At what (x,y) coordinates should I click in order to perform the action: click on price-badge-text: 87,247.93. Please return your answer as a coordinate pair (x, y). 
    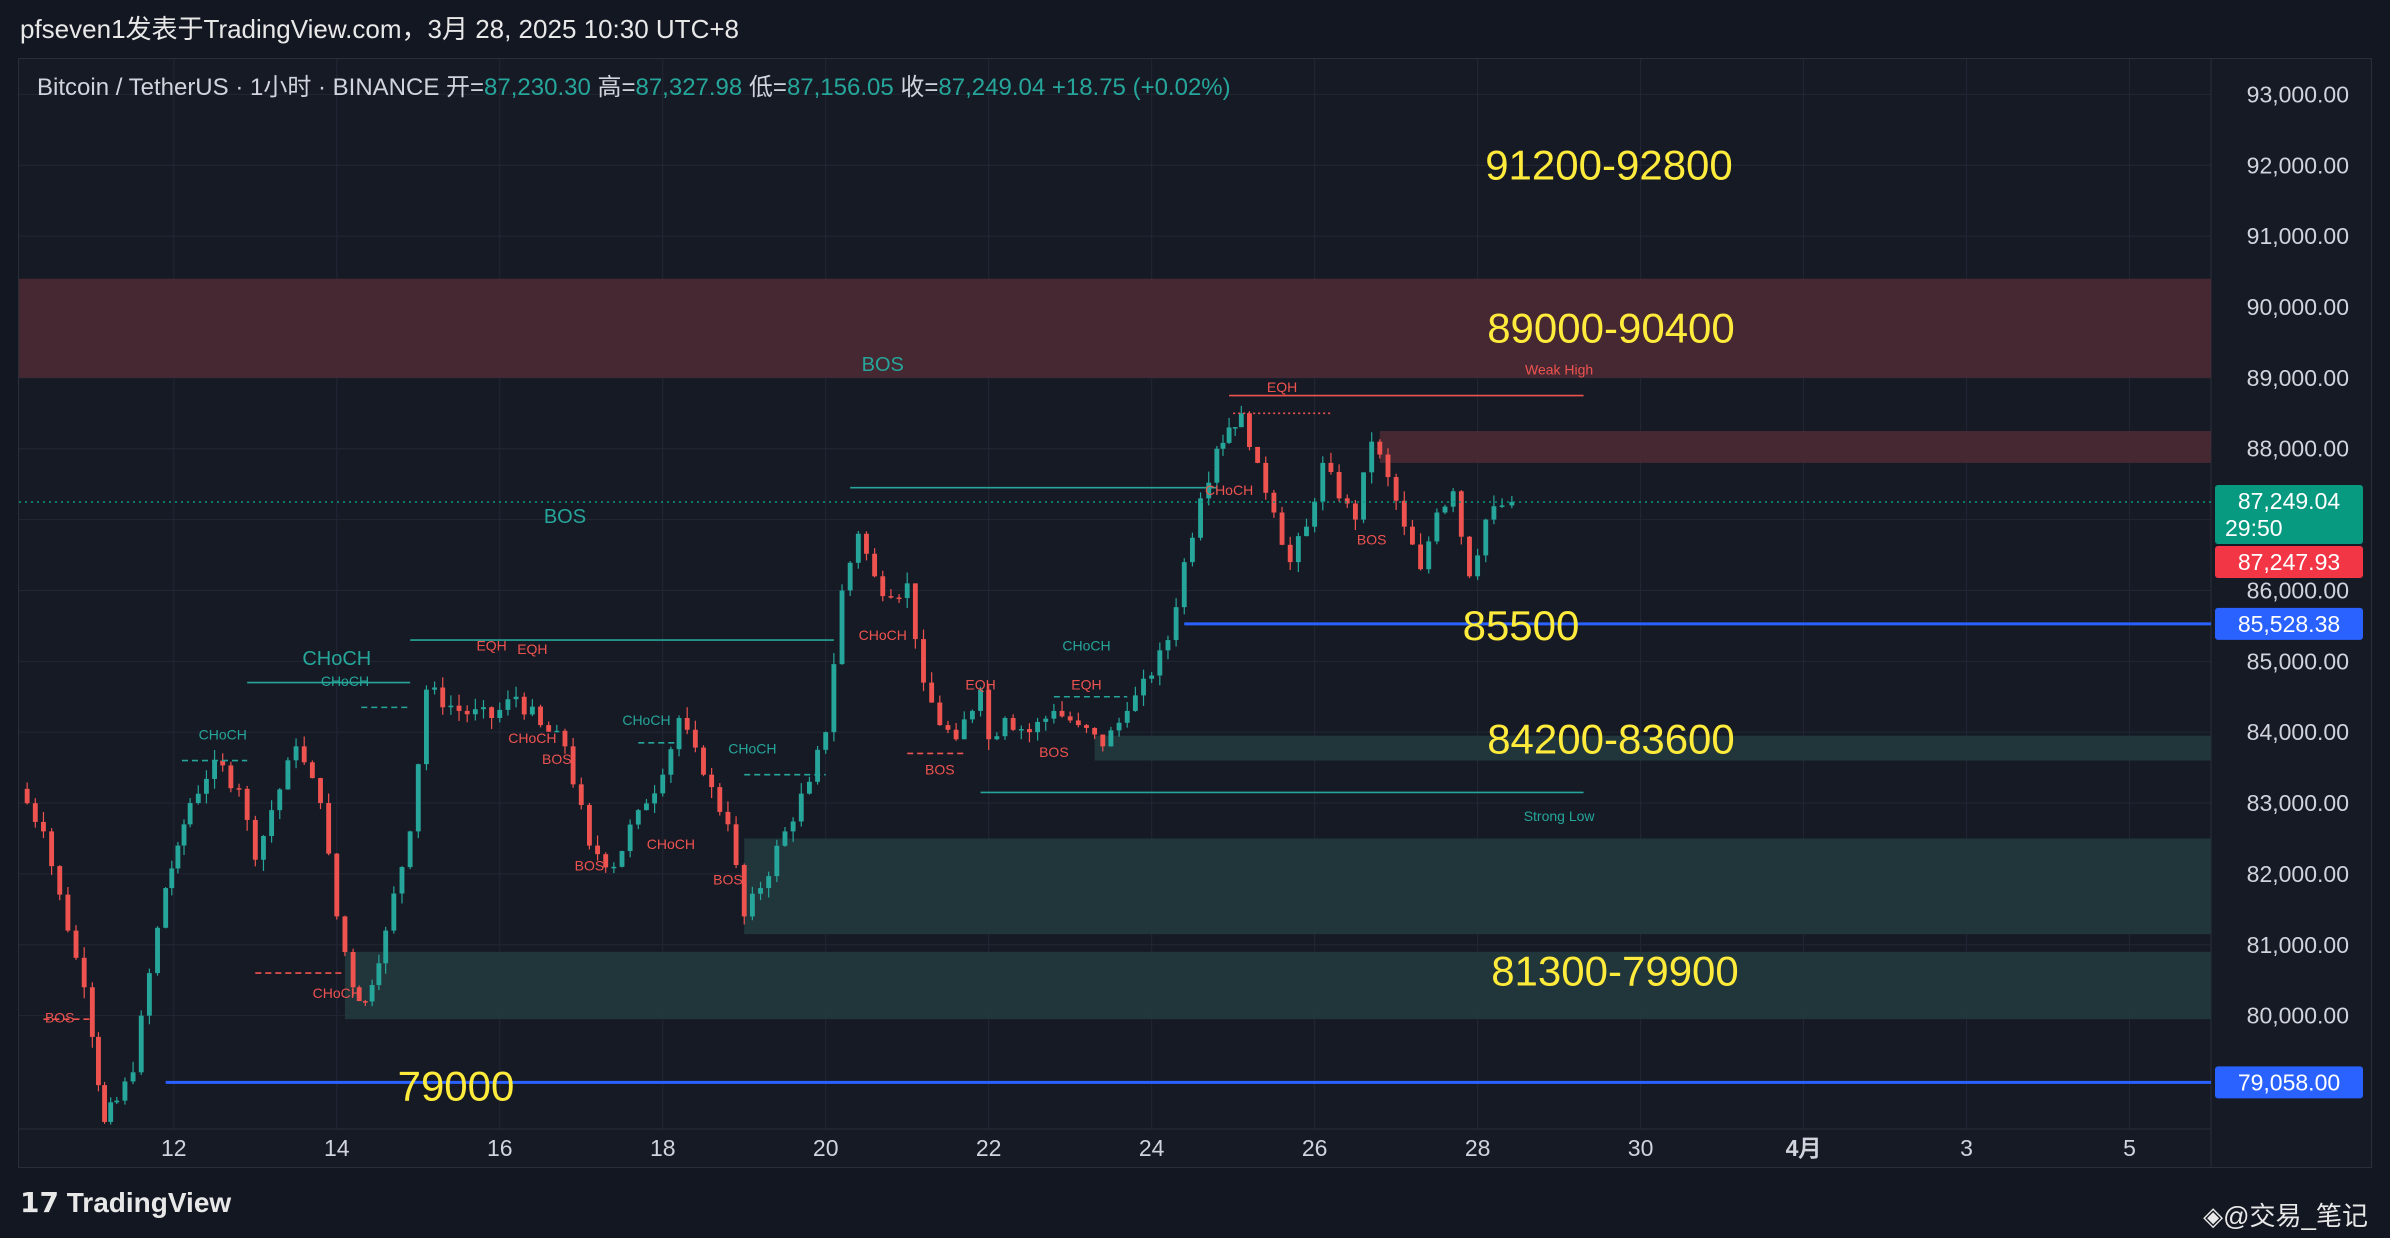
    Looking at the image, I should click on (2289, 562).